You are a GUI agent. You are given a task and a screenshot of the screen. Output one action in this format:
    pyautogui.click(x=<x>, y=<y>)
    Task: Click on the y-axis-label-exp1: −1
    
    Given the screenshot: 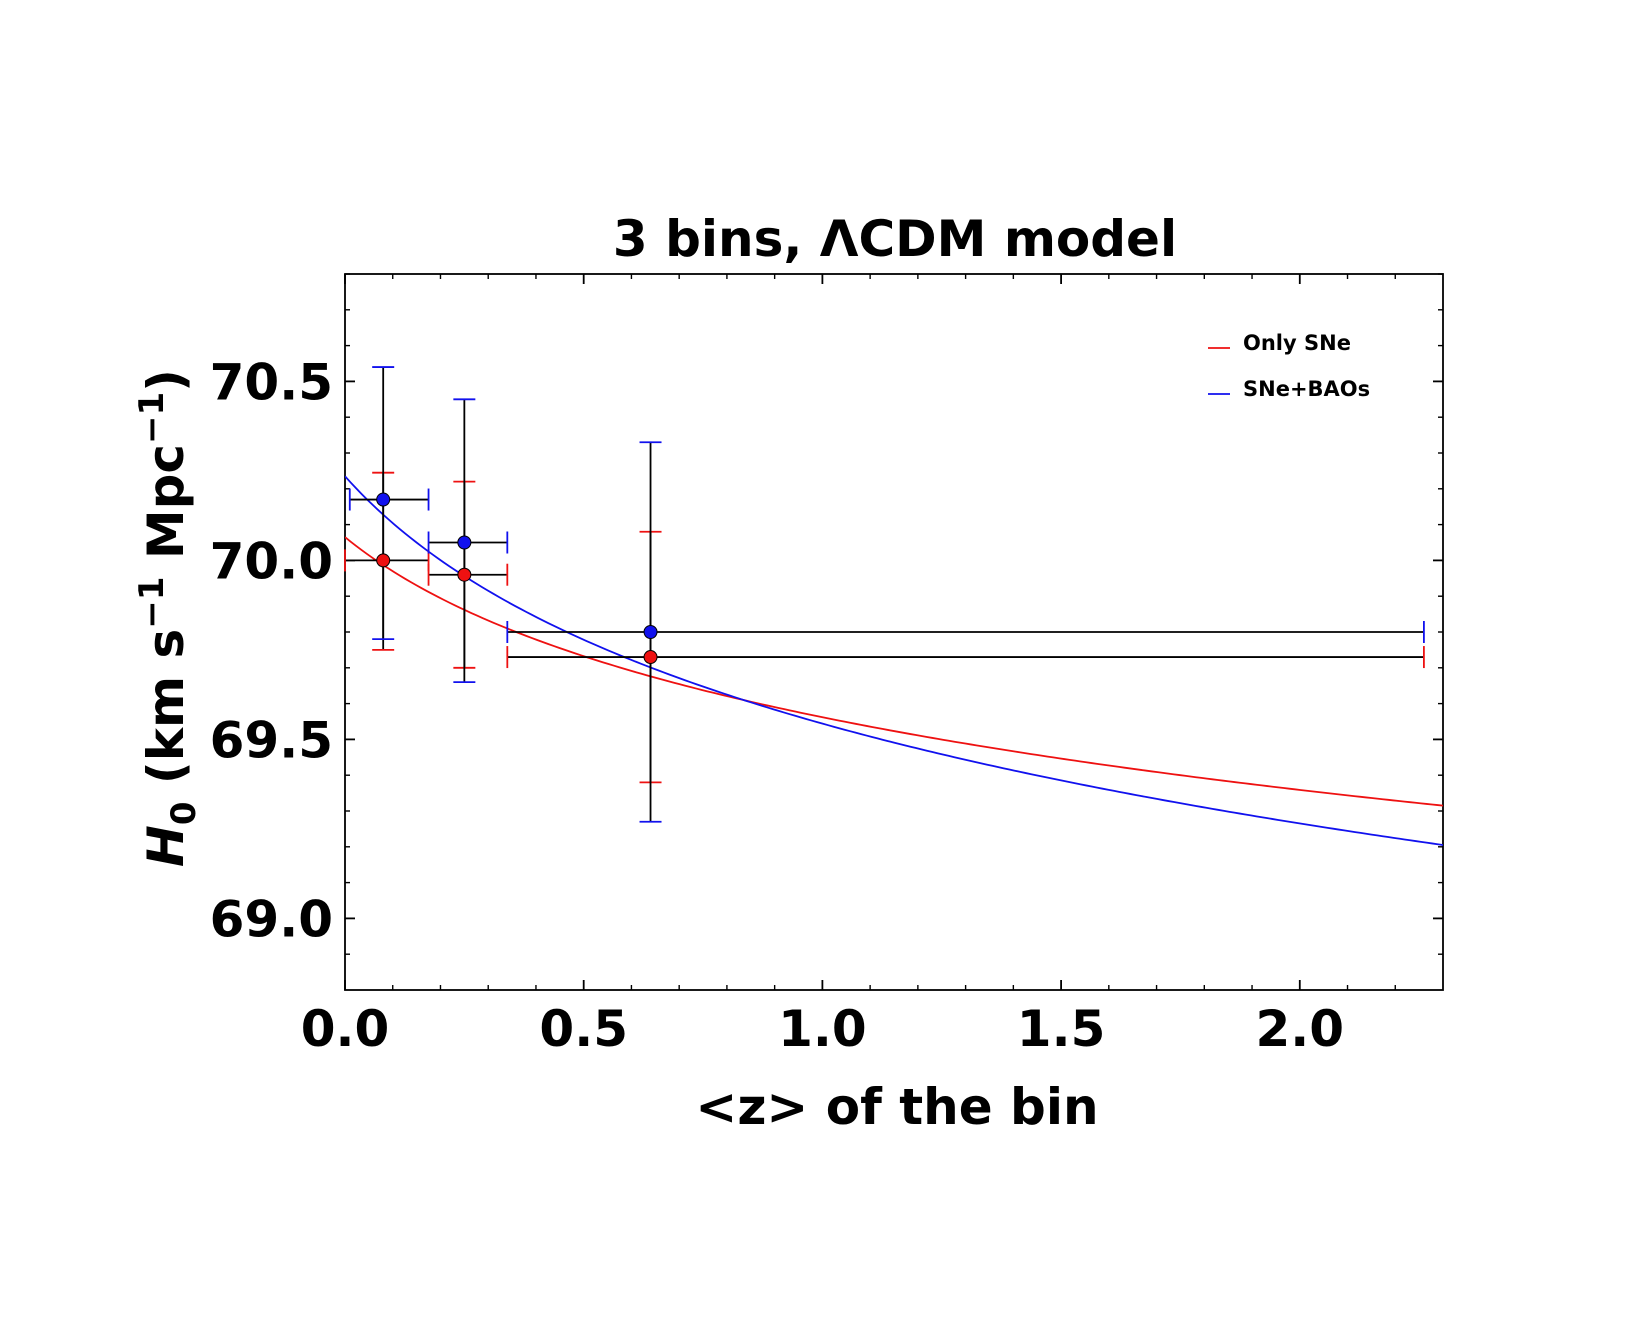 What is the action you would take?
    pyautogui.click(x=152, y=603)
    